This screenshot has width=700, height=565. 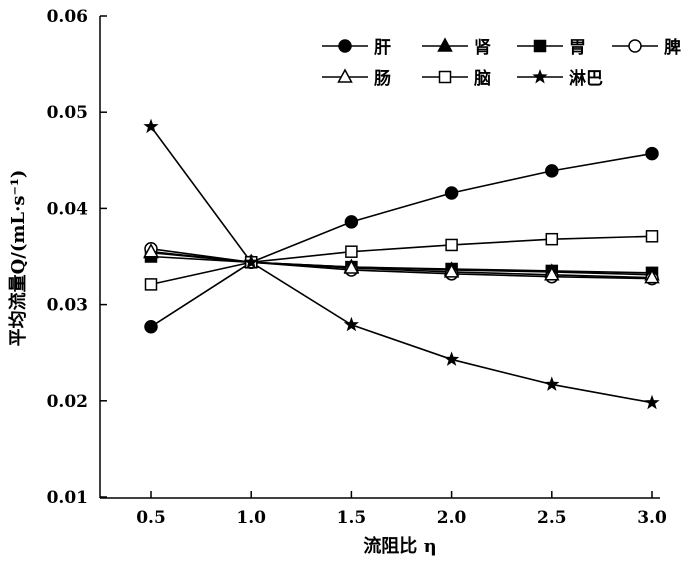 What do you see at coordinates (399, 546) in the screenshot?
I see `x-axis-label: 流阻比 η` at bounding box center [399, 546].